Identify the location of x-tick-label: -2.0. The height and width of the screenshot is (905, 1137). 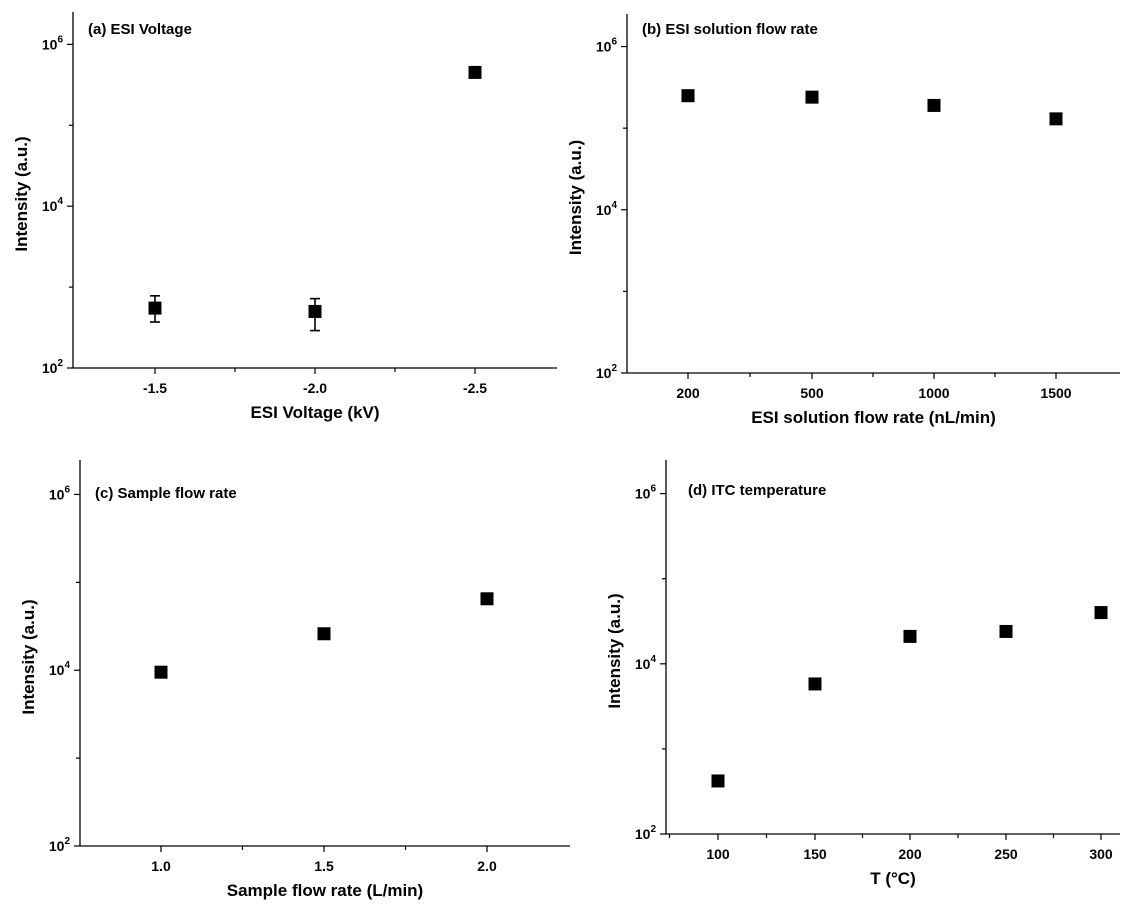
(315, 388).